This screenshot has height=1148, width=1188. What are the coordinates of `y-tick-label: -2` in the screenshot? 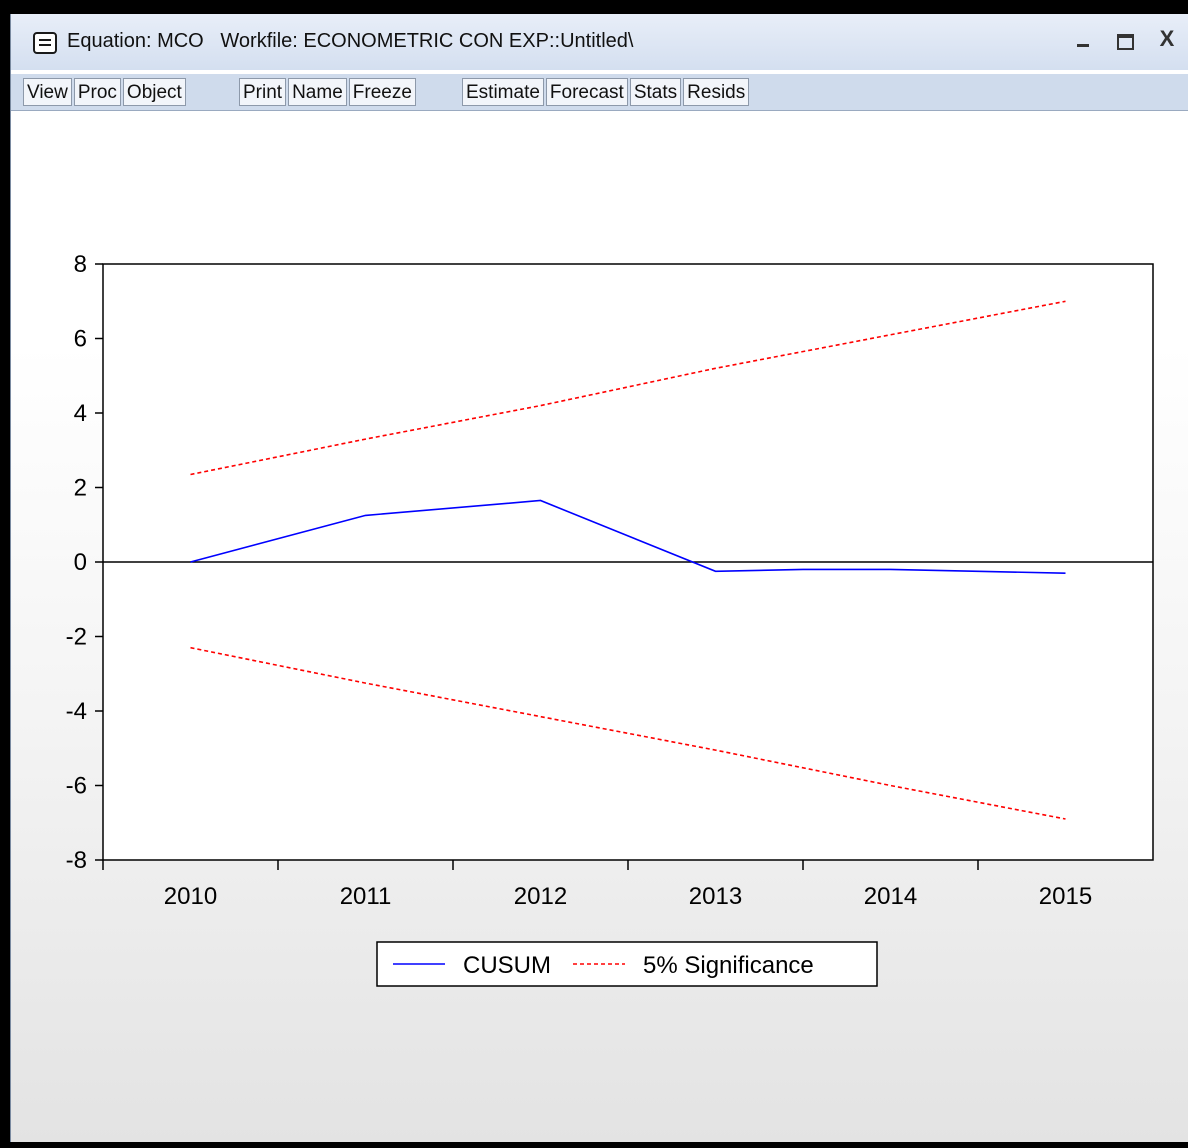 It's located at (76, 637).